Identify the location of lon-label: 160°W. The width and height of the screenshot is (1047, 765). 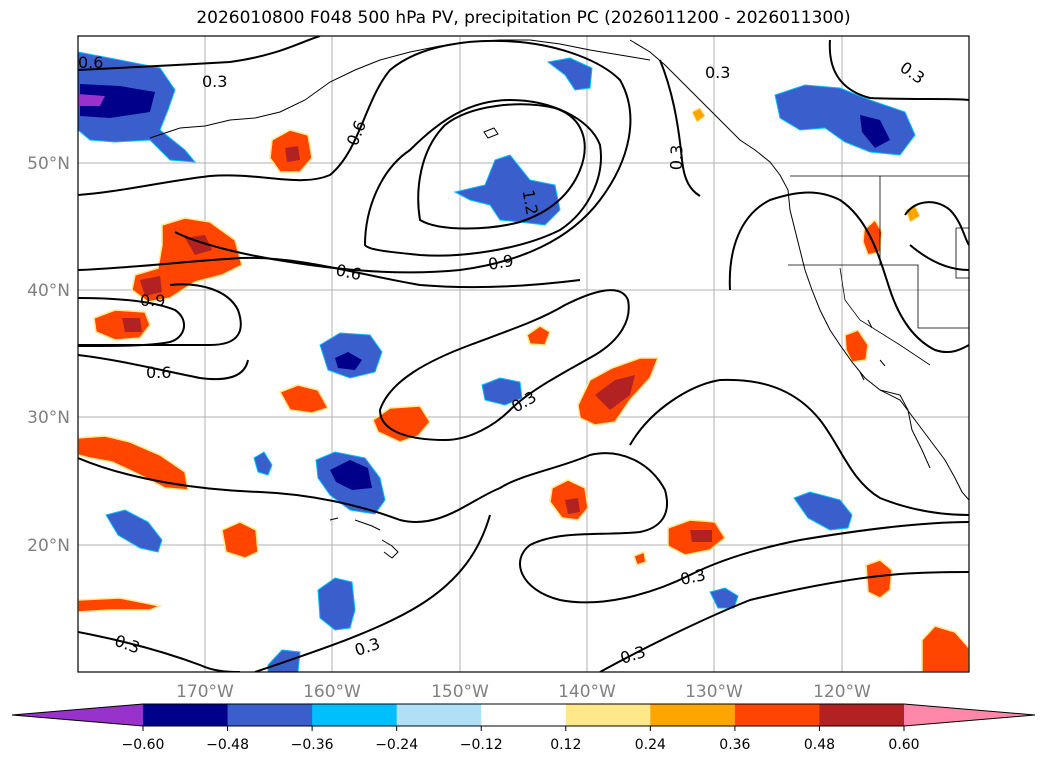
(332, 692).